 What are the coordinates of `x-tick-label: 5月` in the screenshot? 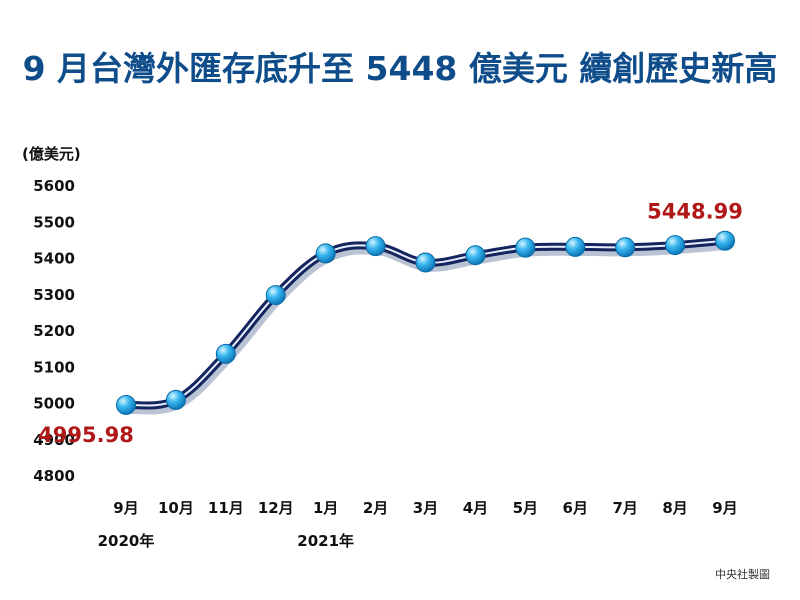 It's located at (525, 508).